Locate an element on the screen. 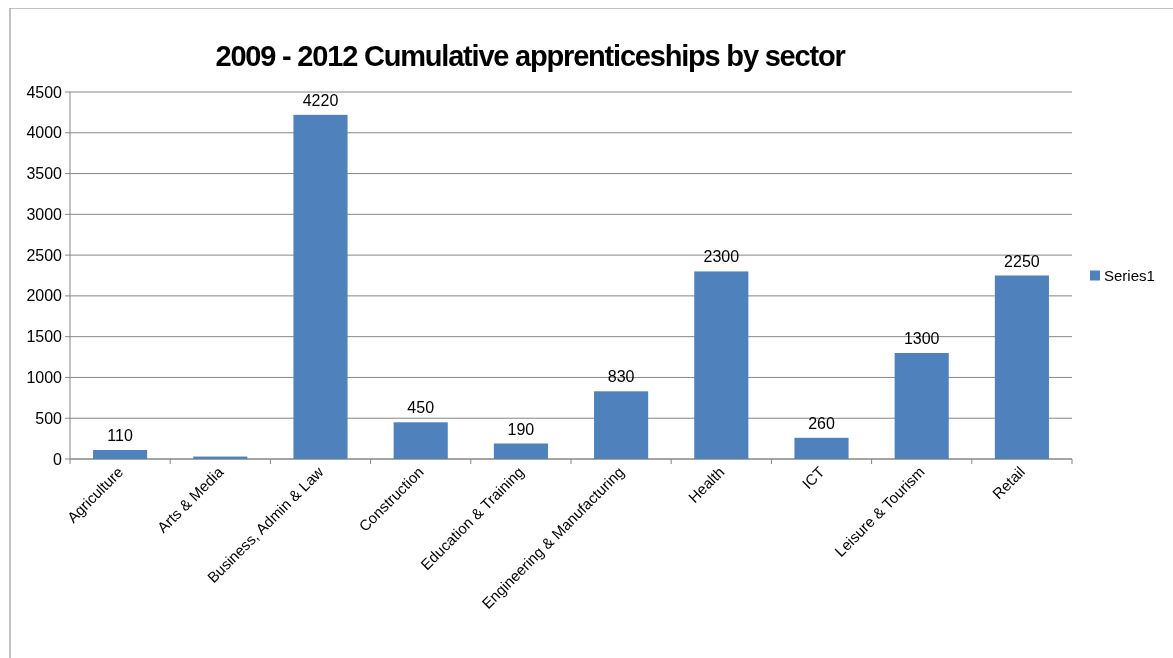 This screenshot has height=658, width=1173. data-label: 2250 is located at coordinates (1022, 261).